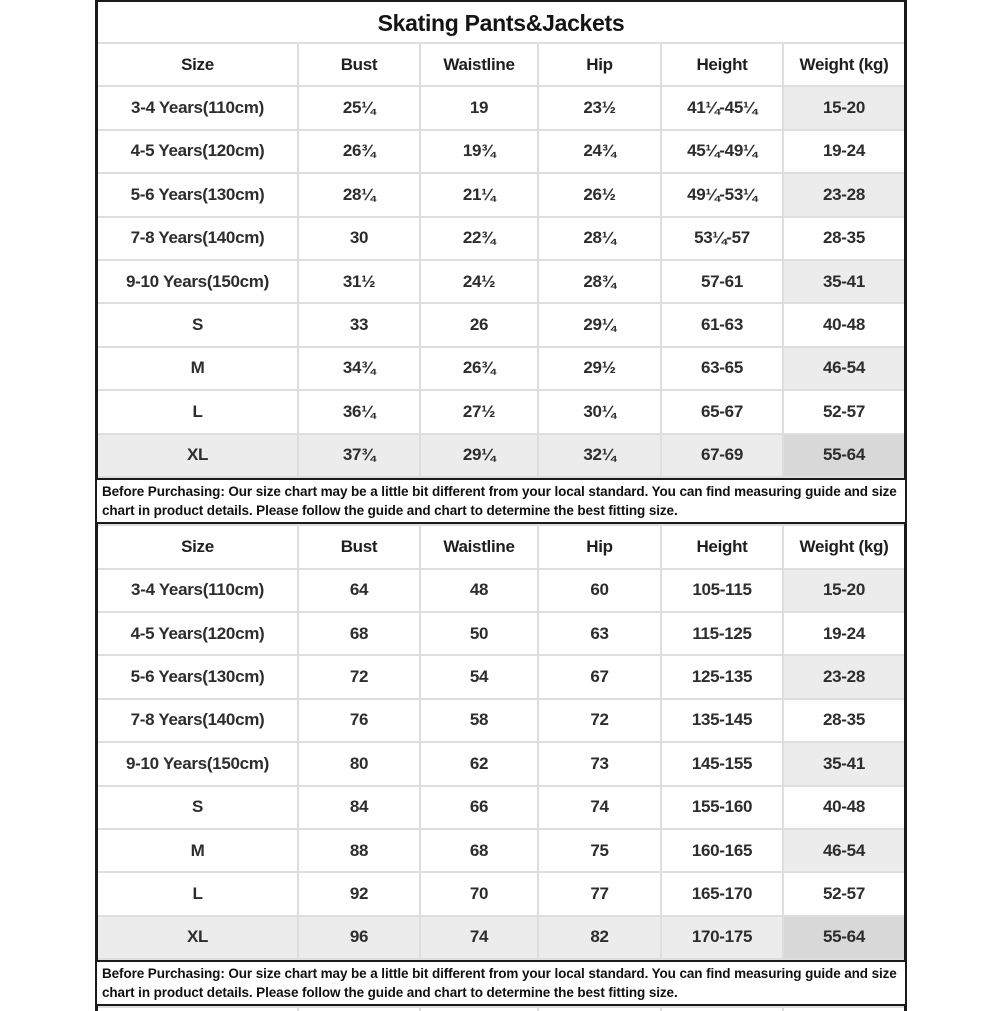 This screenshot has height=1011, width=1000. Describe the element at coordinates (359, 850) in the screenshot. I see `bust-cell: 88` at that location.